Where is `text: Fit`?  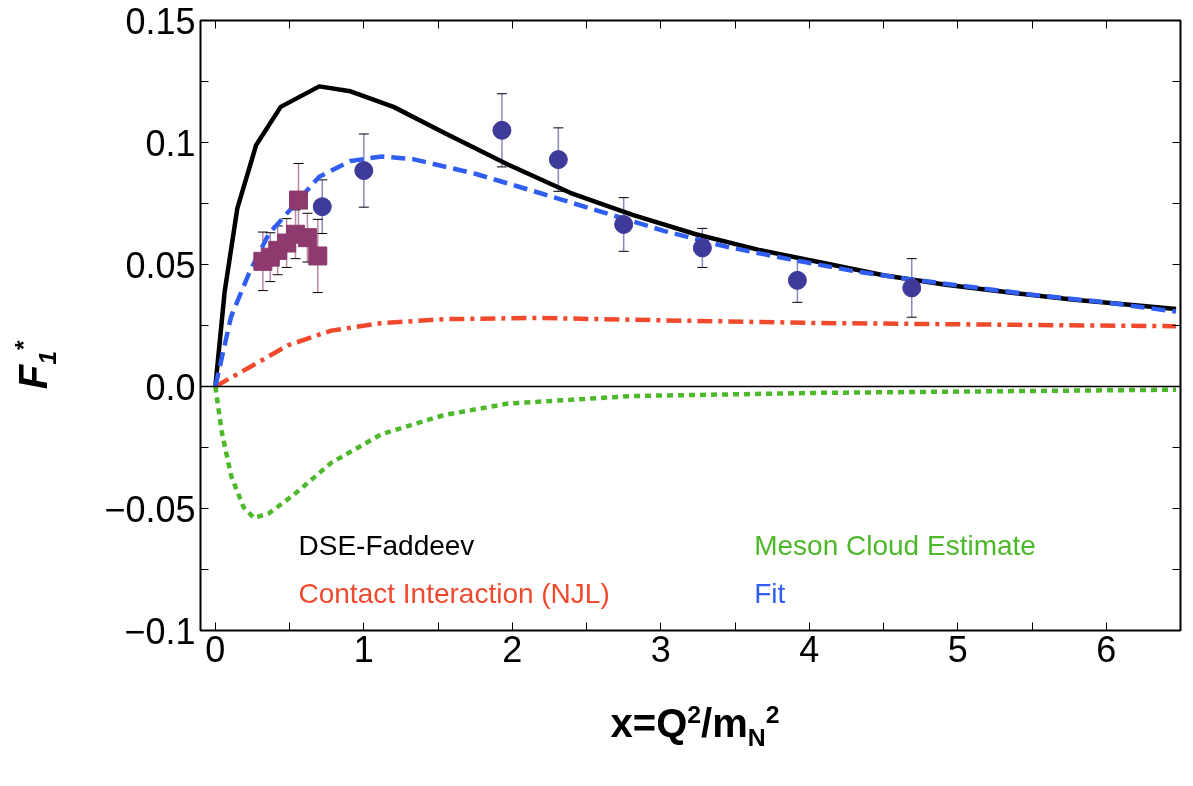 text: Fit is located at coordinates (770, 594).